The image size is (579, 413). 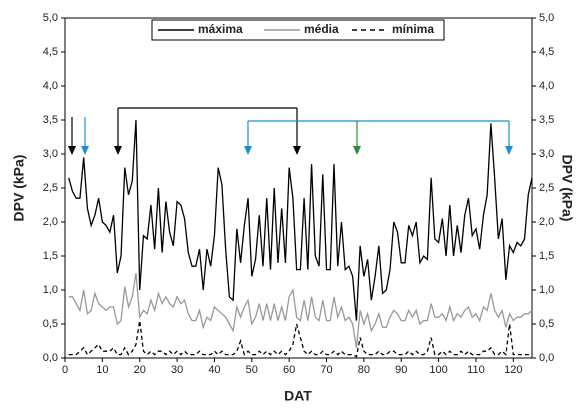 What do you see at coordinates (290, 131) in the screenshot?
I see `annotations` at bounding box center [290, 131].